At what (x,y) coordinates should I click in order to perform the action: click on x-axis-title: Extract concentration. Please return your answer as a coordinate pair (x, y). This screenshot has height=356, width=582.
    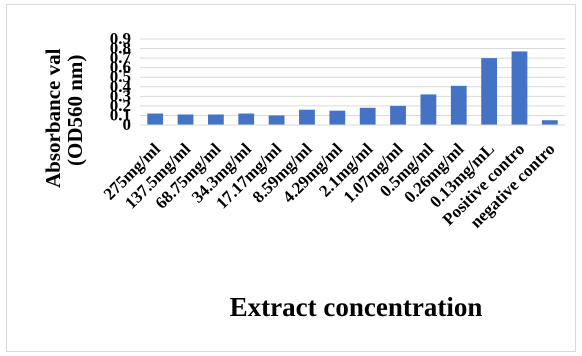
    Looking at the image, I should click on (356, 307).